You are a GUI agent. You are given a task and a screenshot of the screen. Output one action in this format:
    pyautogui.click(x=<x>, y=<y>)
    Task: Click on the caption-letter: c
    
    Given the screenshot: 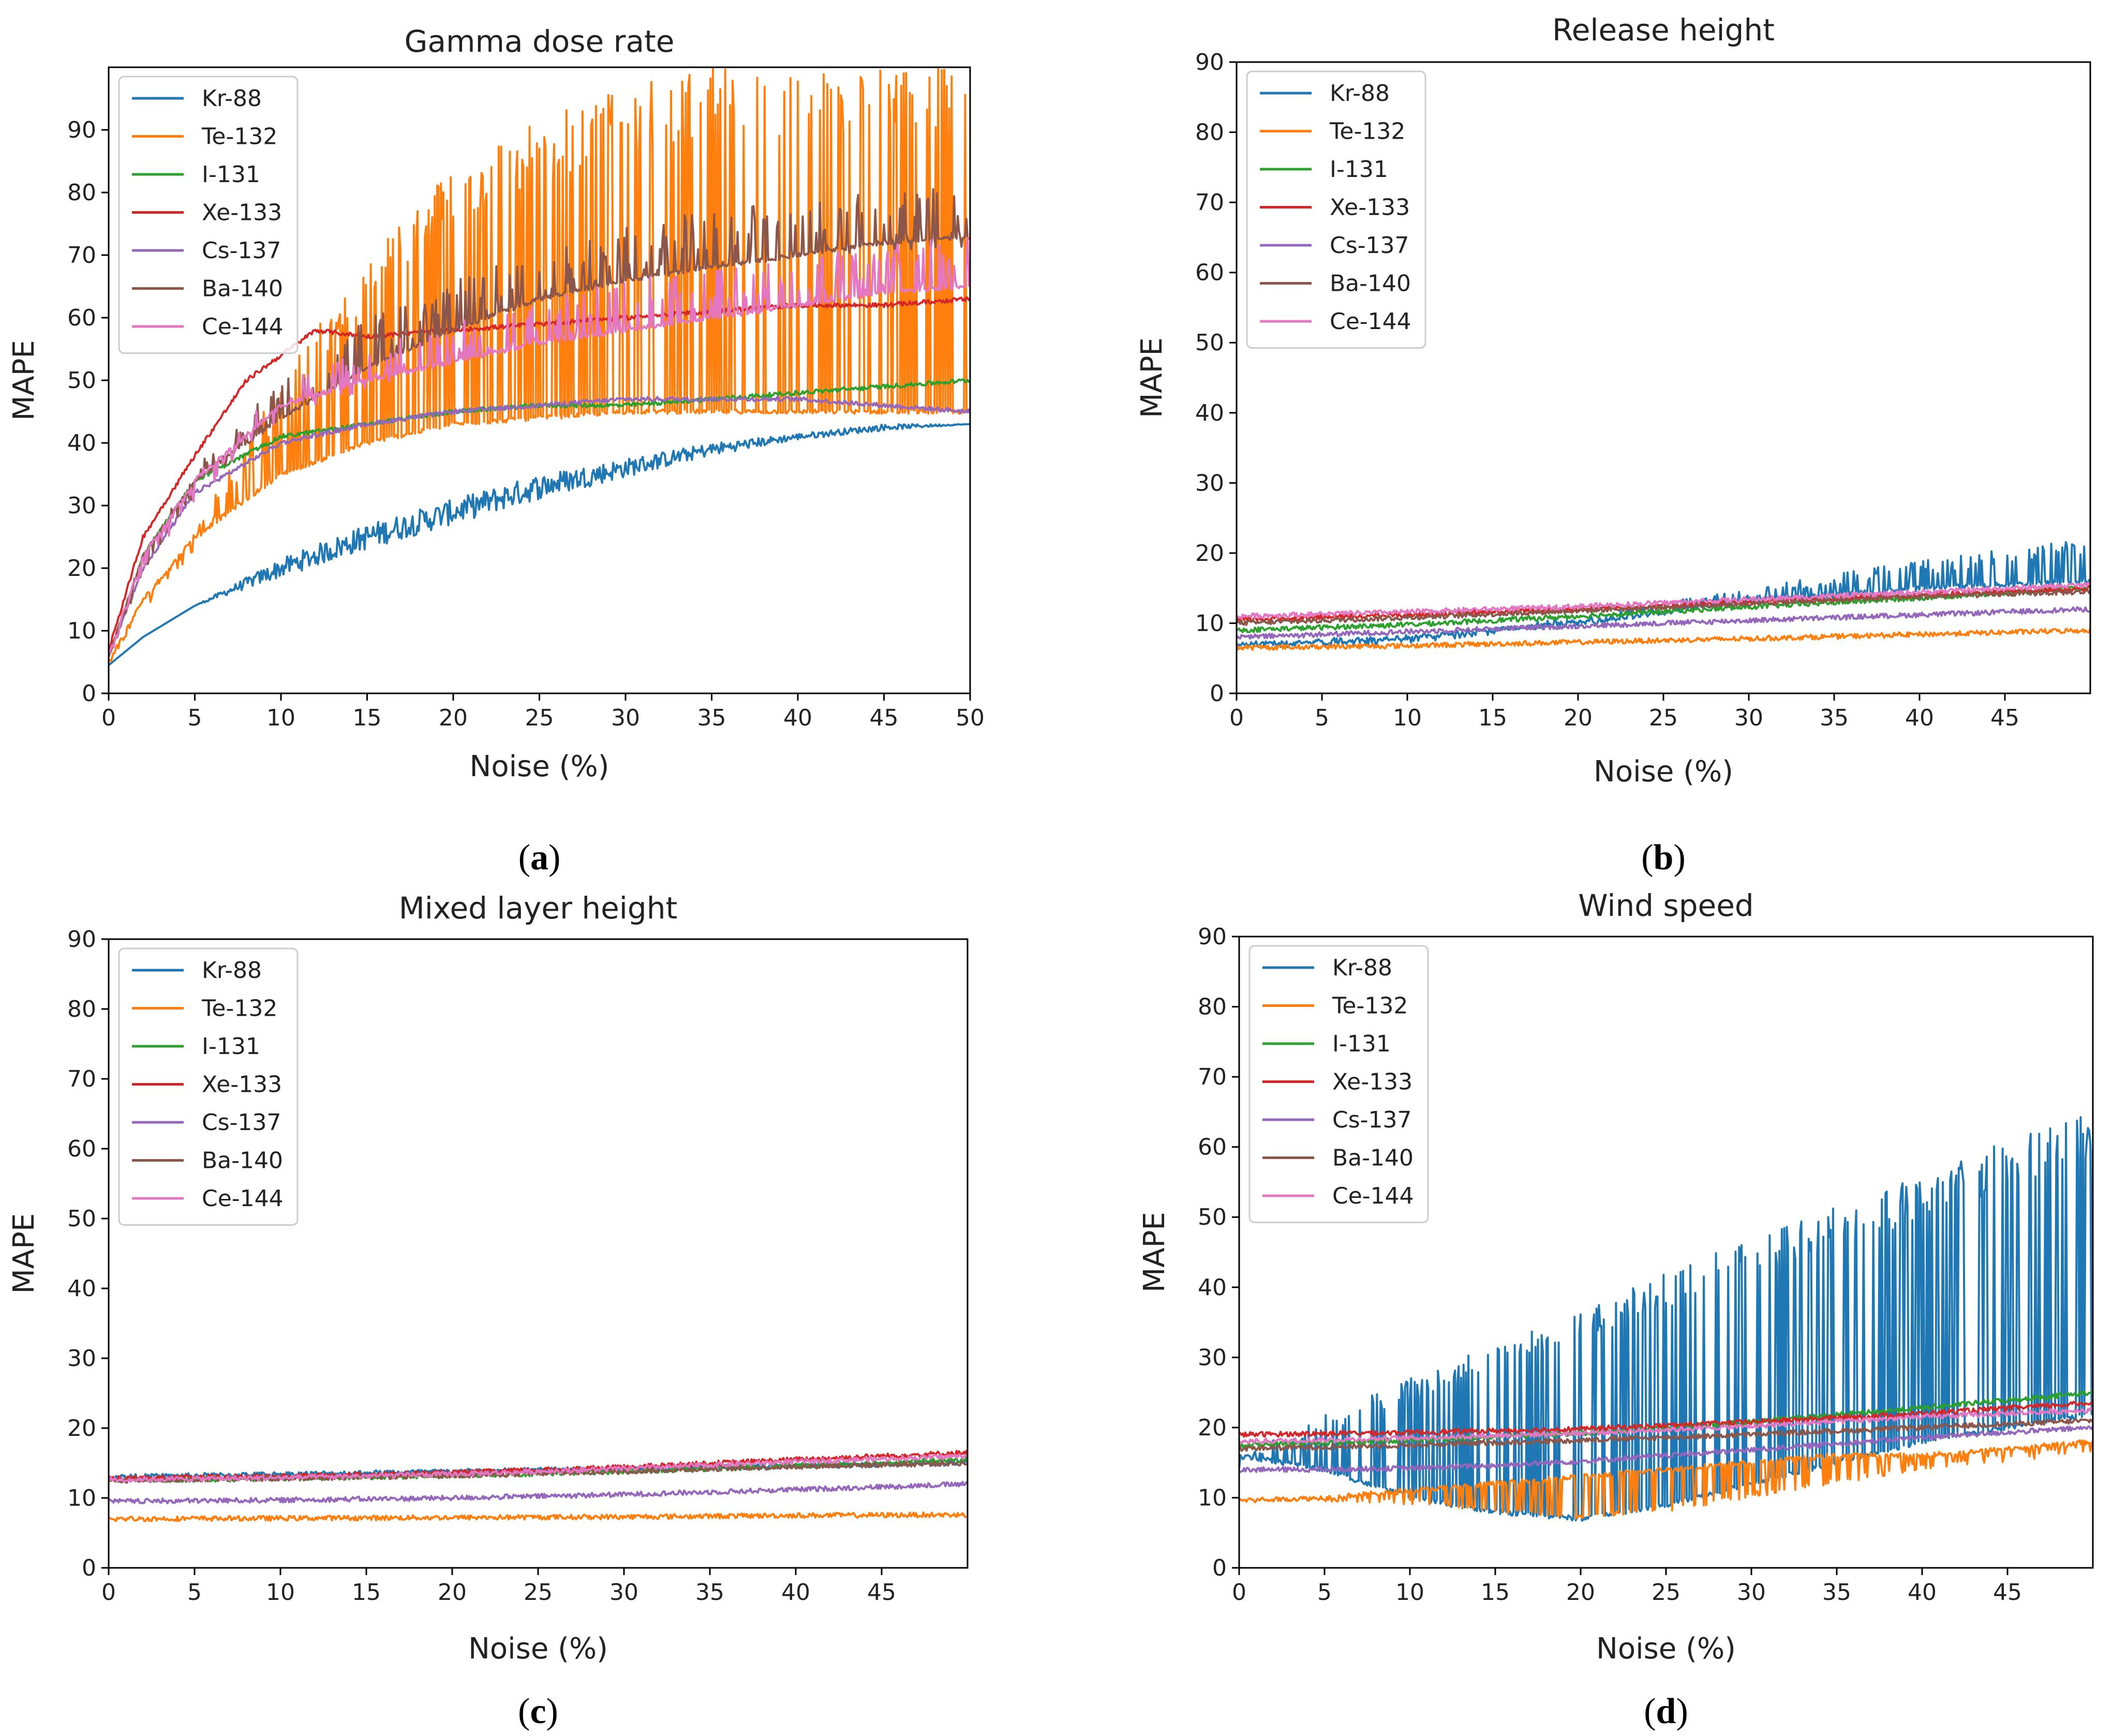 What is the action you would take?
    pyautogui.click(x=538, y=1711)
    